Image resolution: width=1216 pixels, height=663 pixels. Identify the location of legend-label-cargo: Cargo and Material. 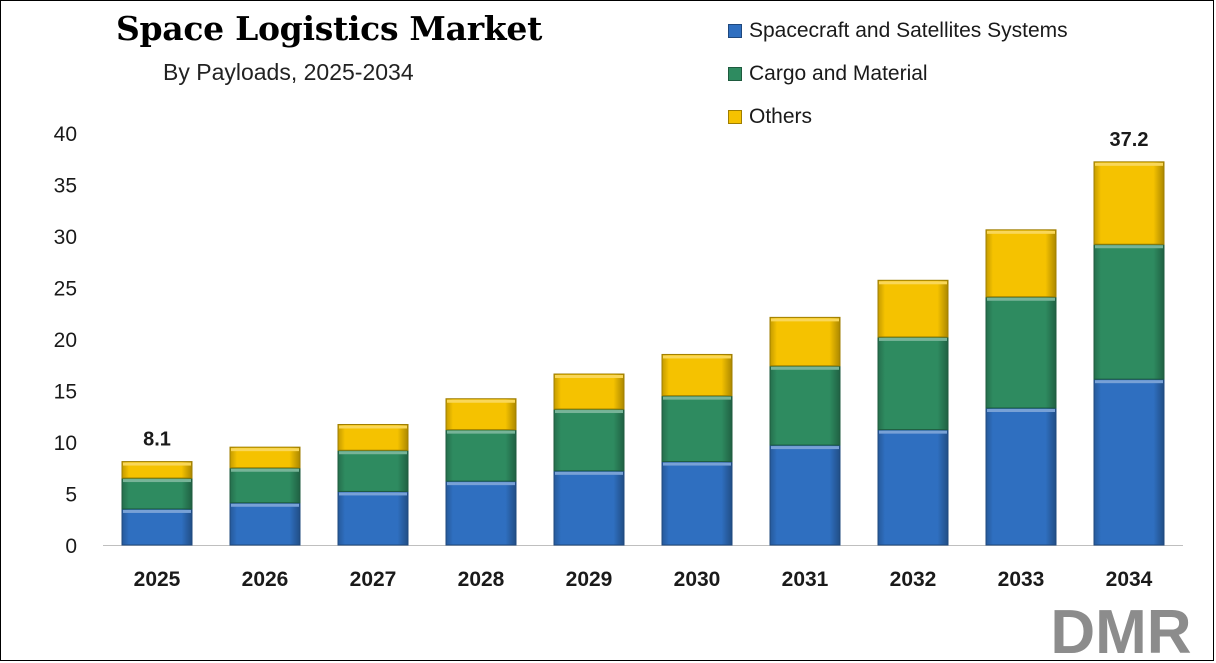
(838, 73).